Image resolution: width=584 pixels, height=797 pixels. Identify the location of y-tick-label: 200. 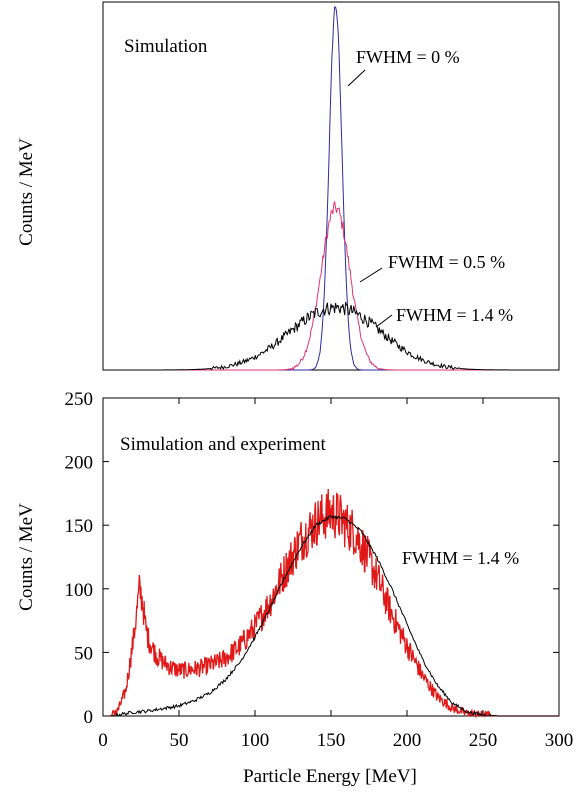
(79, 463).